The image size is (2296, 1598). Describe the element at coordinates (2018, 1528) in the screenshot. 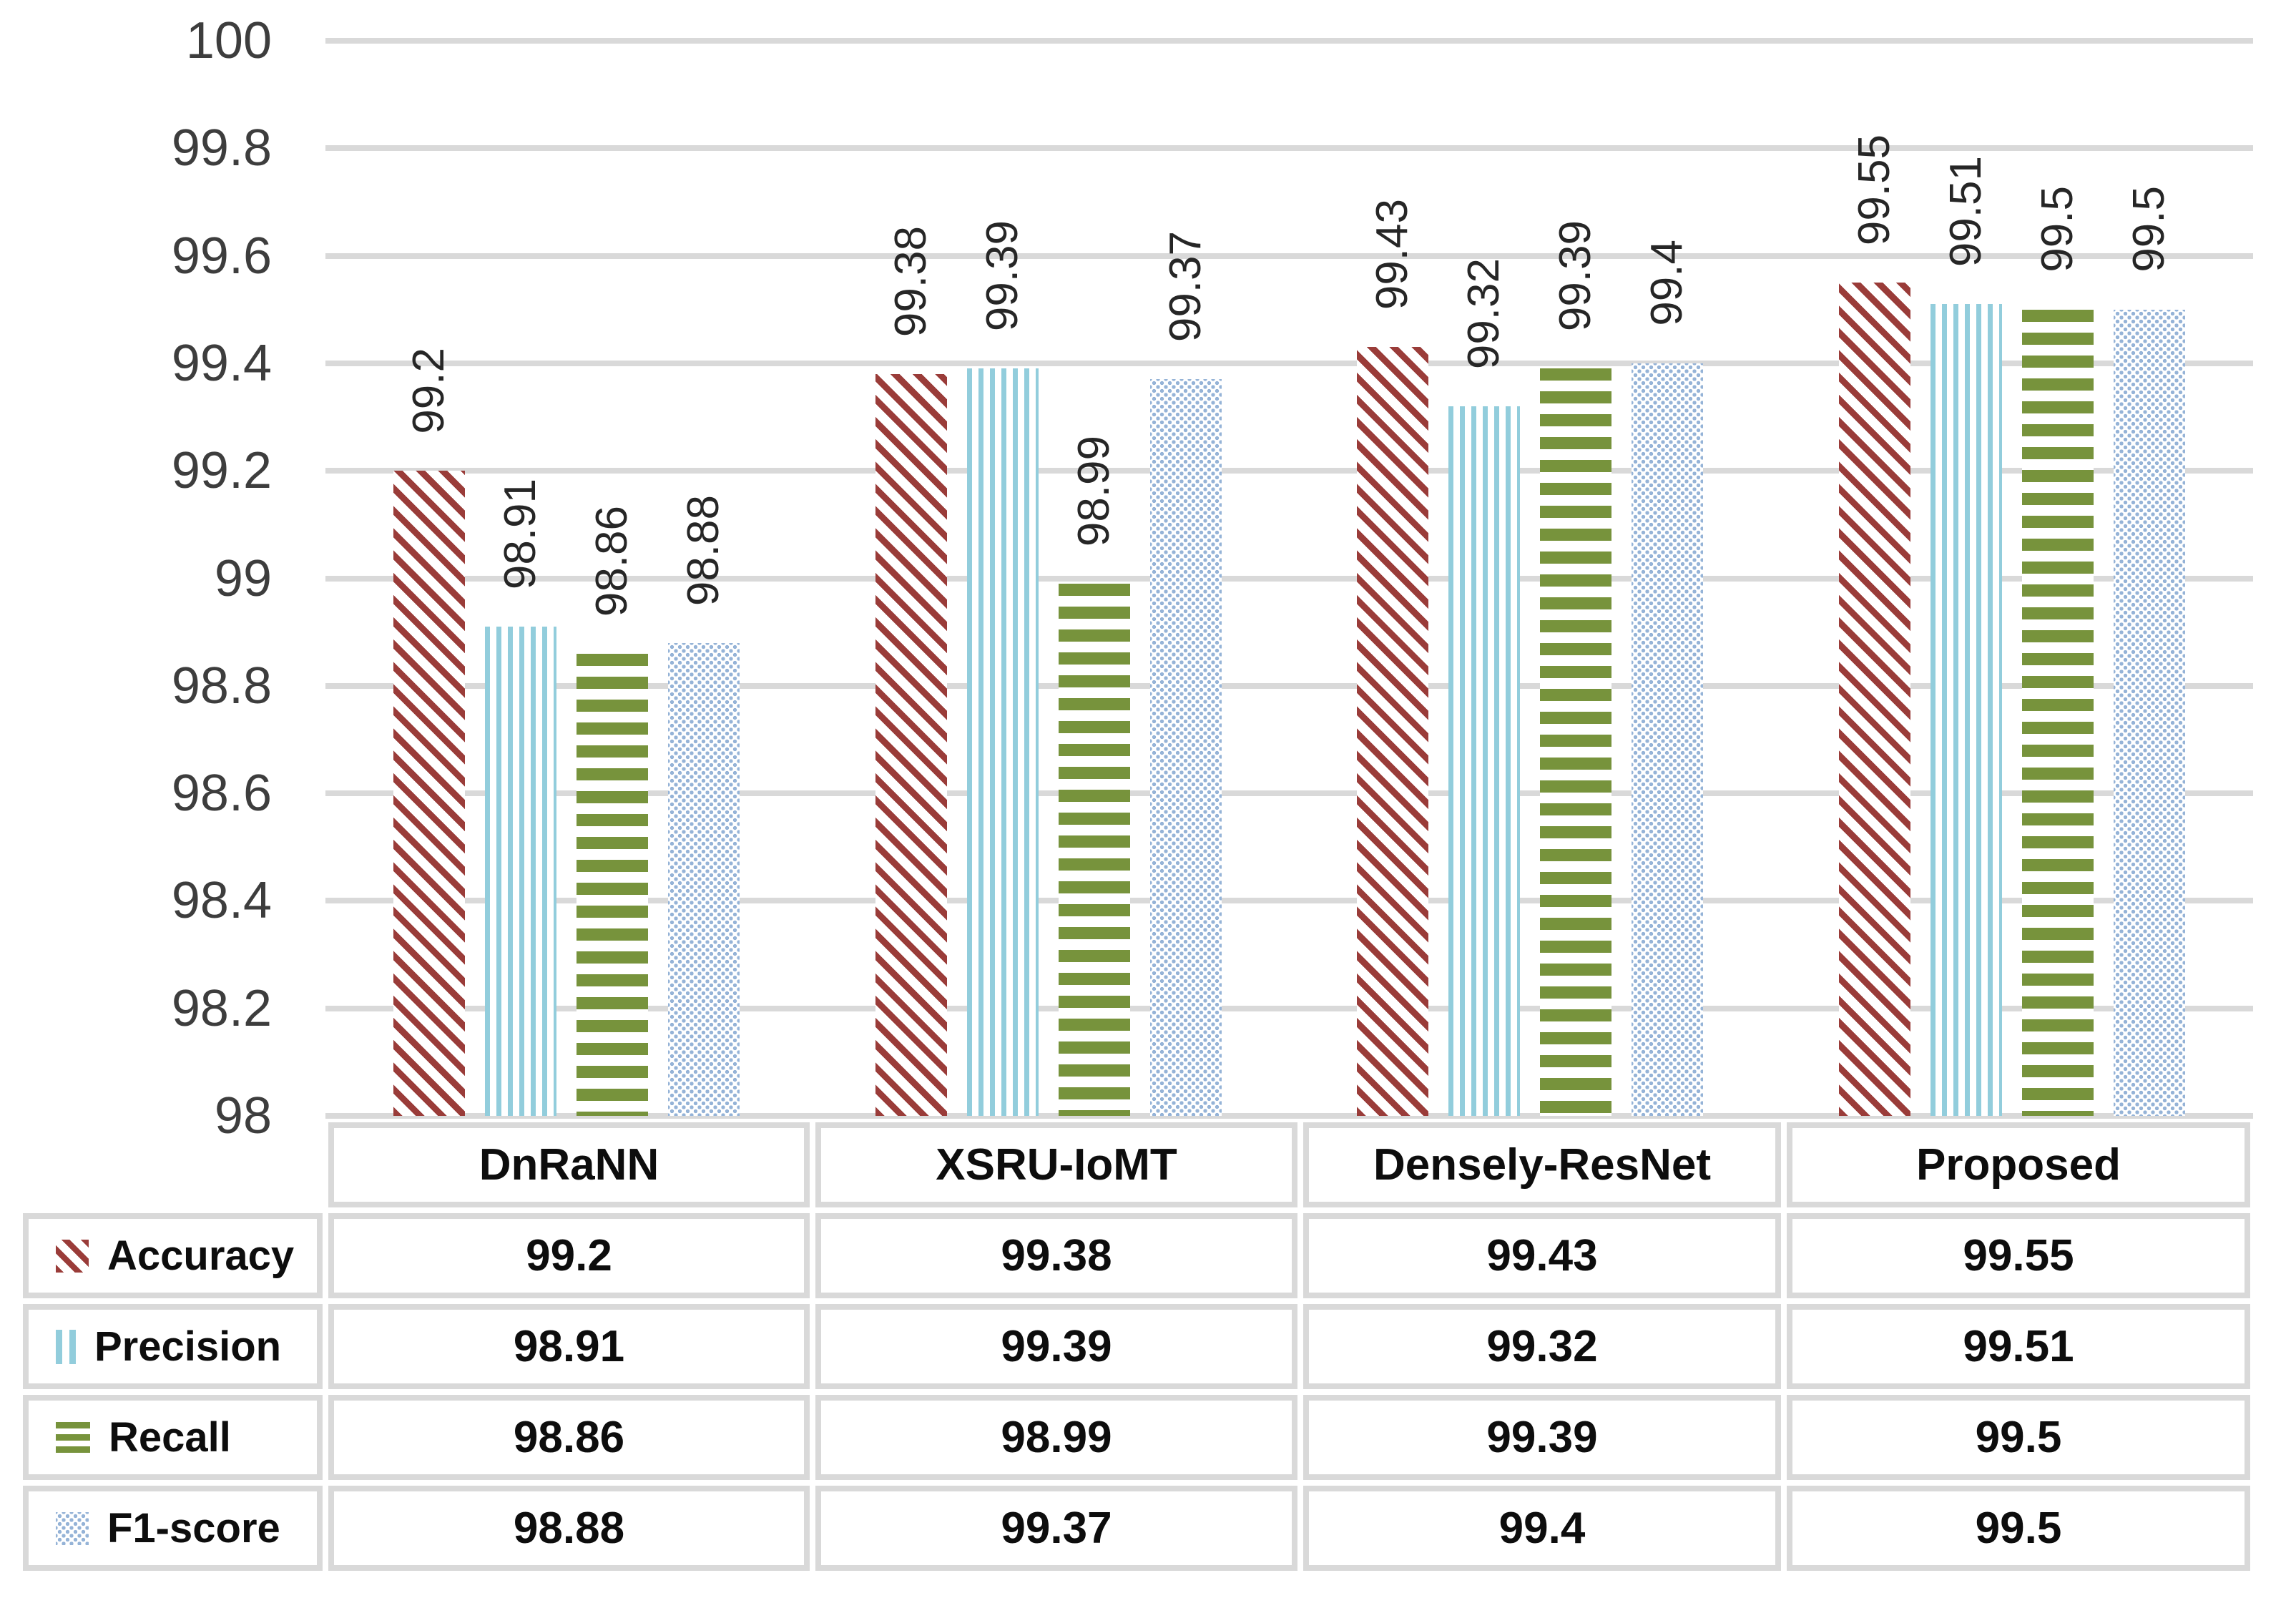

I see `table-cell-f1-score-proposed: 99.5` at that location.